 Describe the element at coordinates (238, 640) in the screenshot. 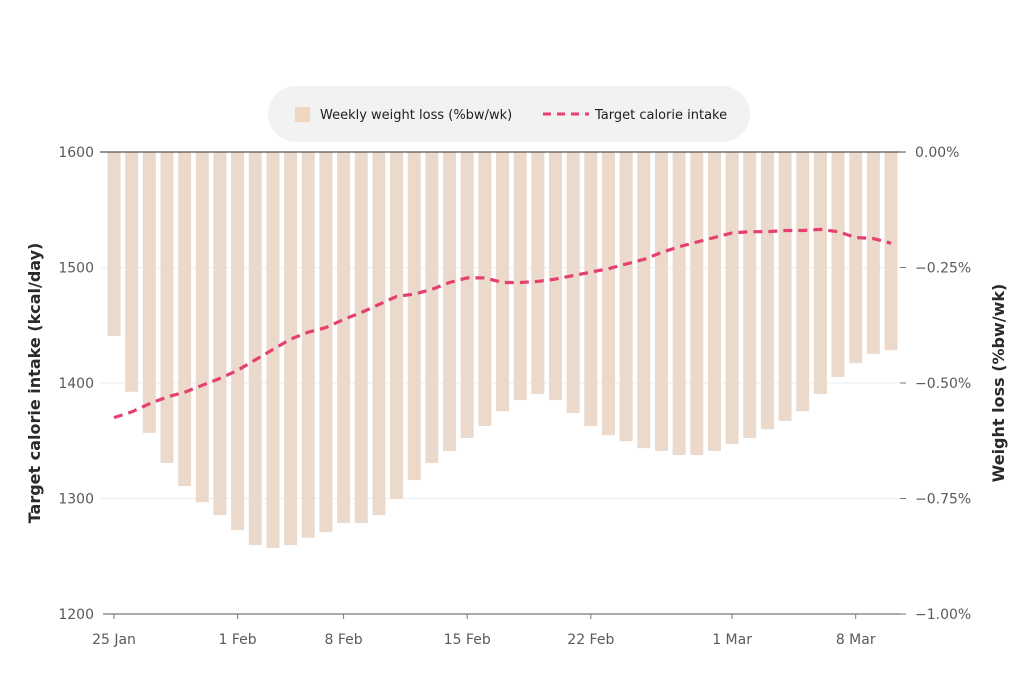

I see `x-tick-label: 1 Feb` at that location.